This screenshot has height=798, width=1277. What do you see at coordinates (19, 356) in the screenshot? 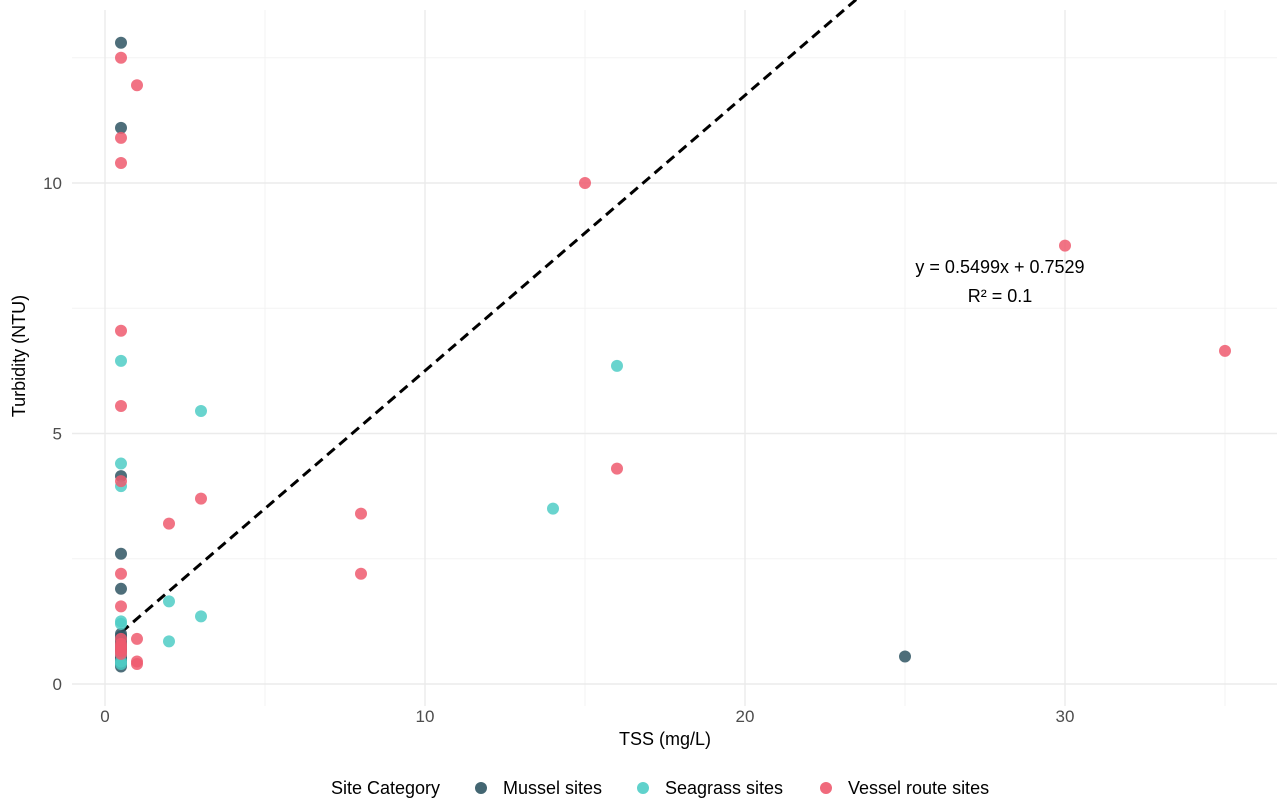
I see `y-axis-title: Turbidity (NTU)` at bounding box center [19, 356].